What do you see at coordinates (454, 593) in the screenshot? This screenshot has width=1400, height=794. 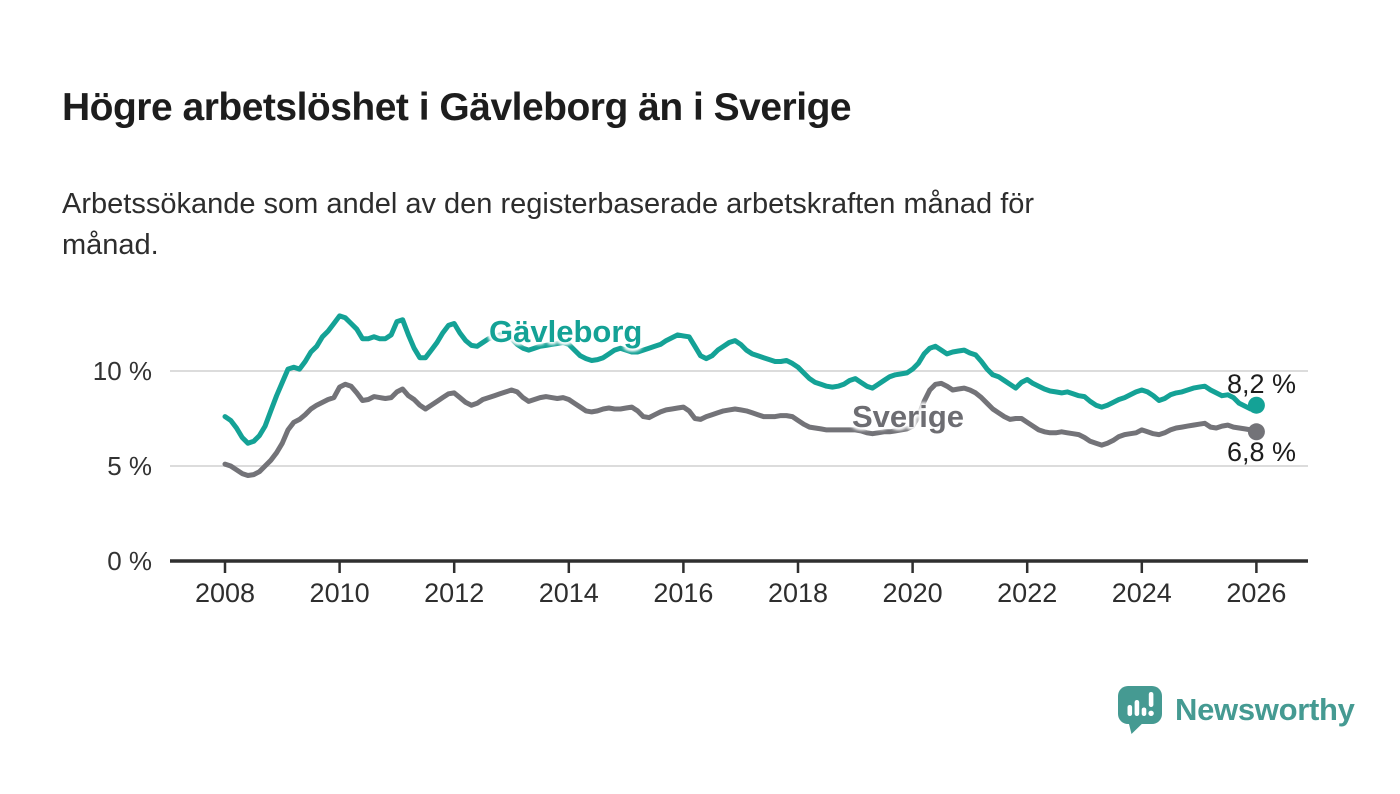 I see `x-tick-label-2012: 2012` at bounding box center [454, 593].